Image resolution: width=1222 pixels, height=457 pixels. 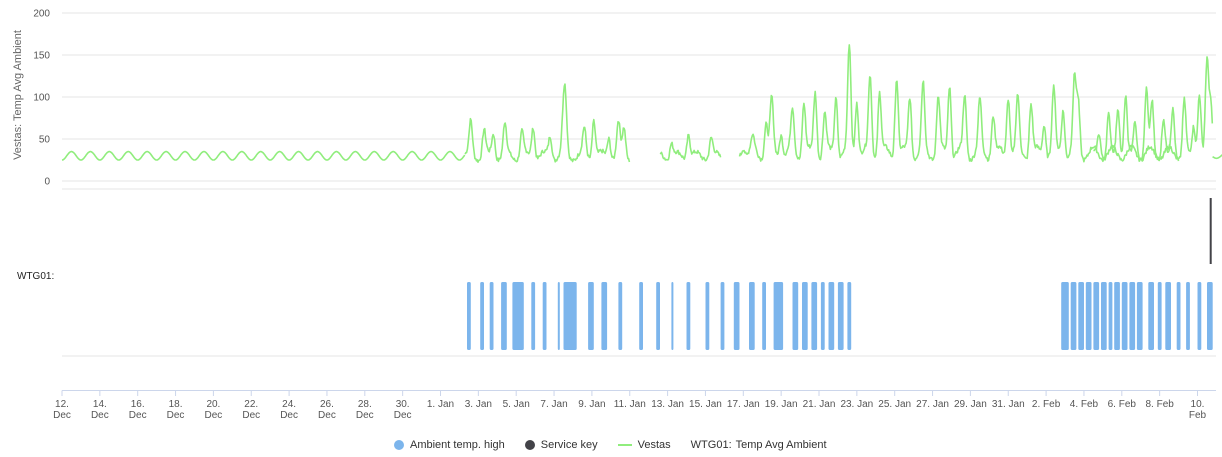 I want to click on legend-item-service-key: Service key, so click(x=561, y=445).